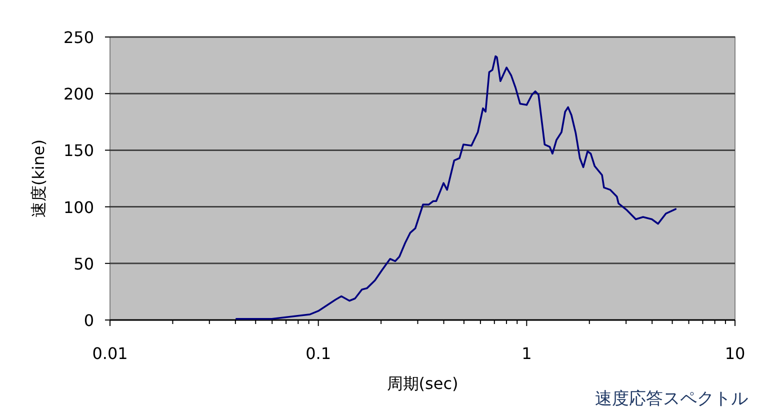  Describe the element at coordinates (78, 94) in the screenshot. I see `y-tick-label: 200` at that location.